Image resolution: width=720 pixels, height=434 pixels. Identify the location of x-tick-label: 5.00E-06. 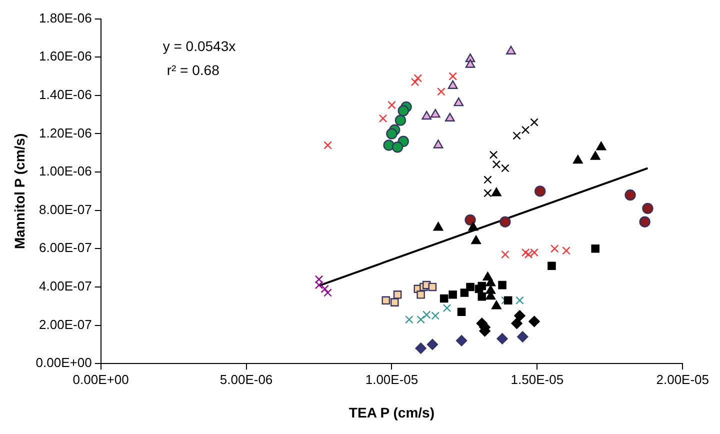
(246, 379).